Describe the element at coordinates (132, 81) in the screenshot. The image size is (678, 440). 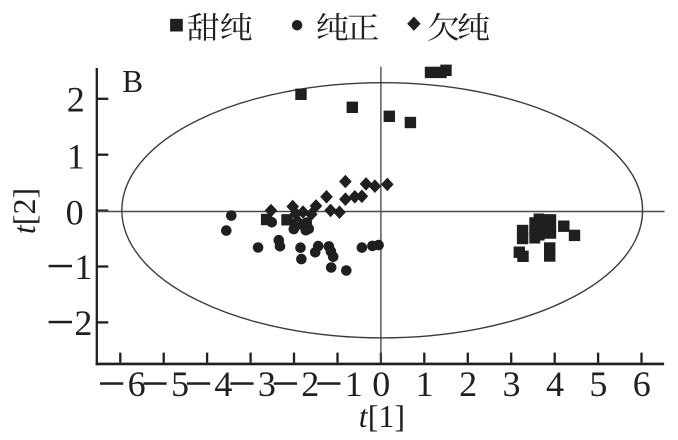
I see `svg-text: B` at that location.